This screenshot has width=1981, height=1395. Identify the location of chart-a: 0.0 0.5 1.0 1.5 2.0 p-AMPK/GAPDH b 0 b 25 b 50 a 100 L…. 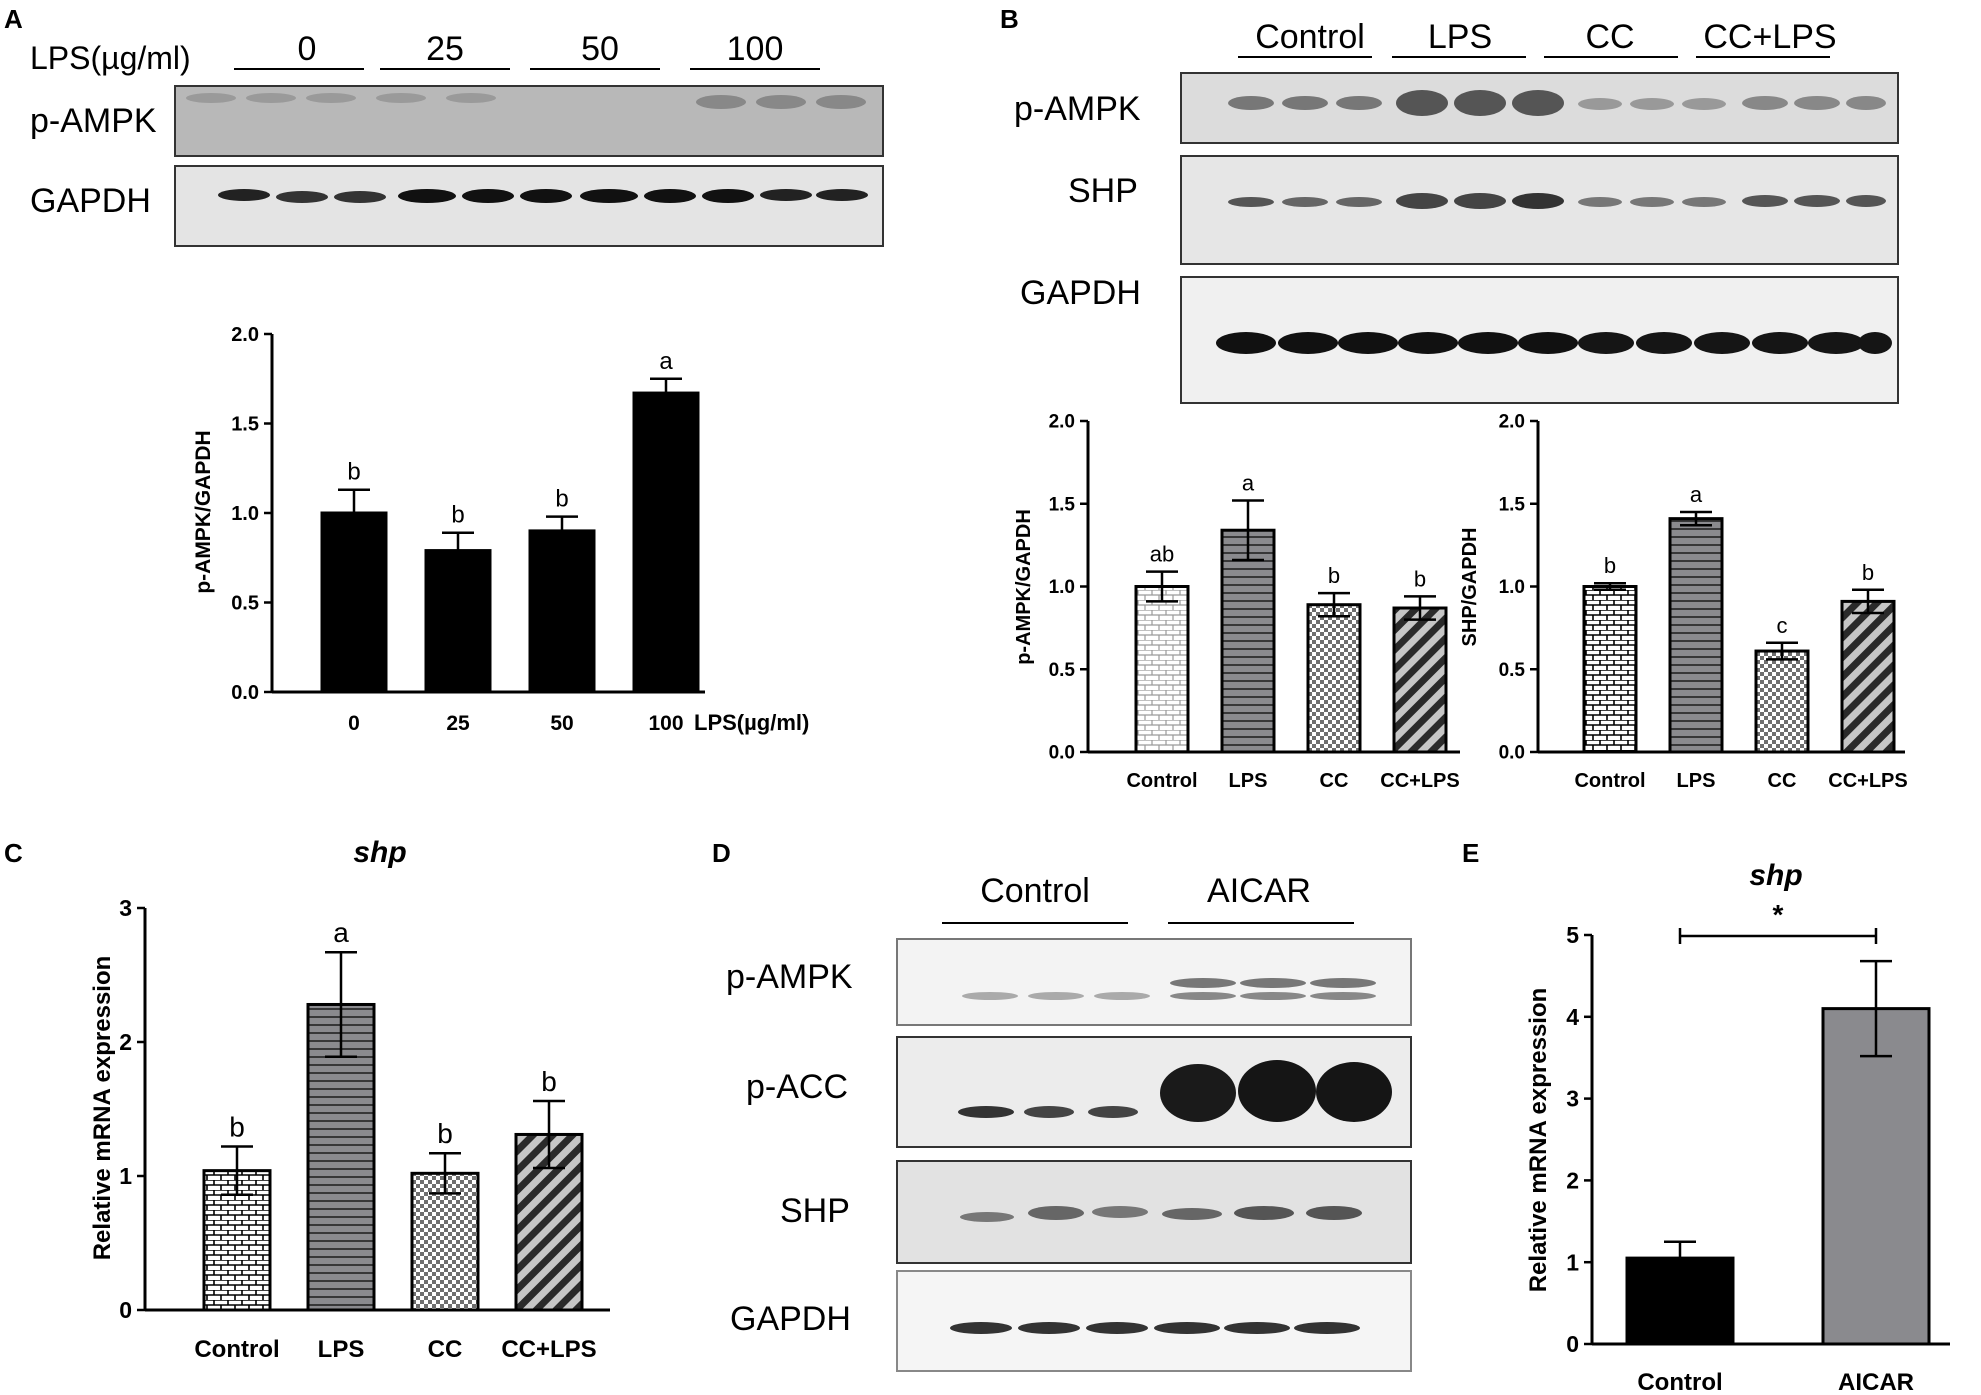
(500, 529).